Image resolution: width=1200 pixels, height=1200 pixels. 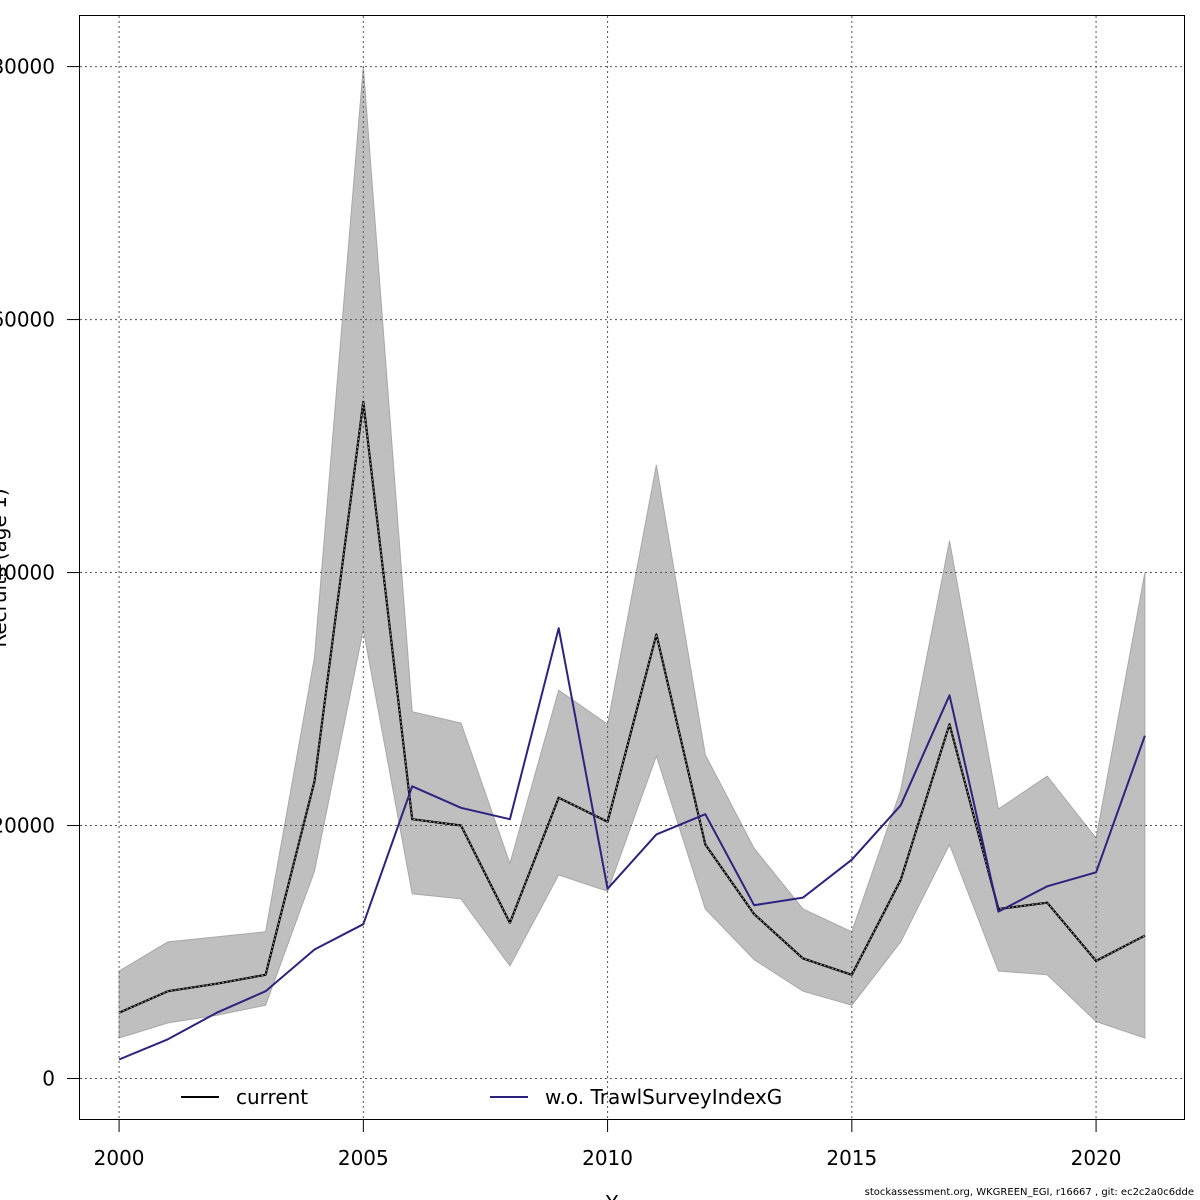 What do you see at coordinates (272, 1097) in the screenshot?
I see `legend-label-current: current` at bounding box center [272, 1097].